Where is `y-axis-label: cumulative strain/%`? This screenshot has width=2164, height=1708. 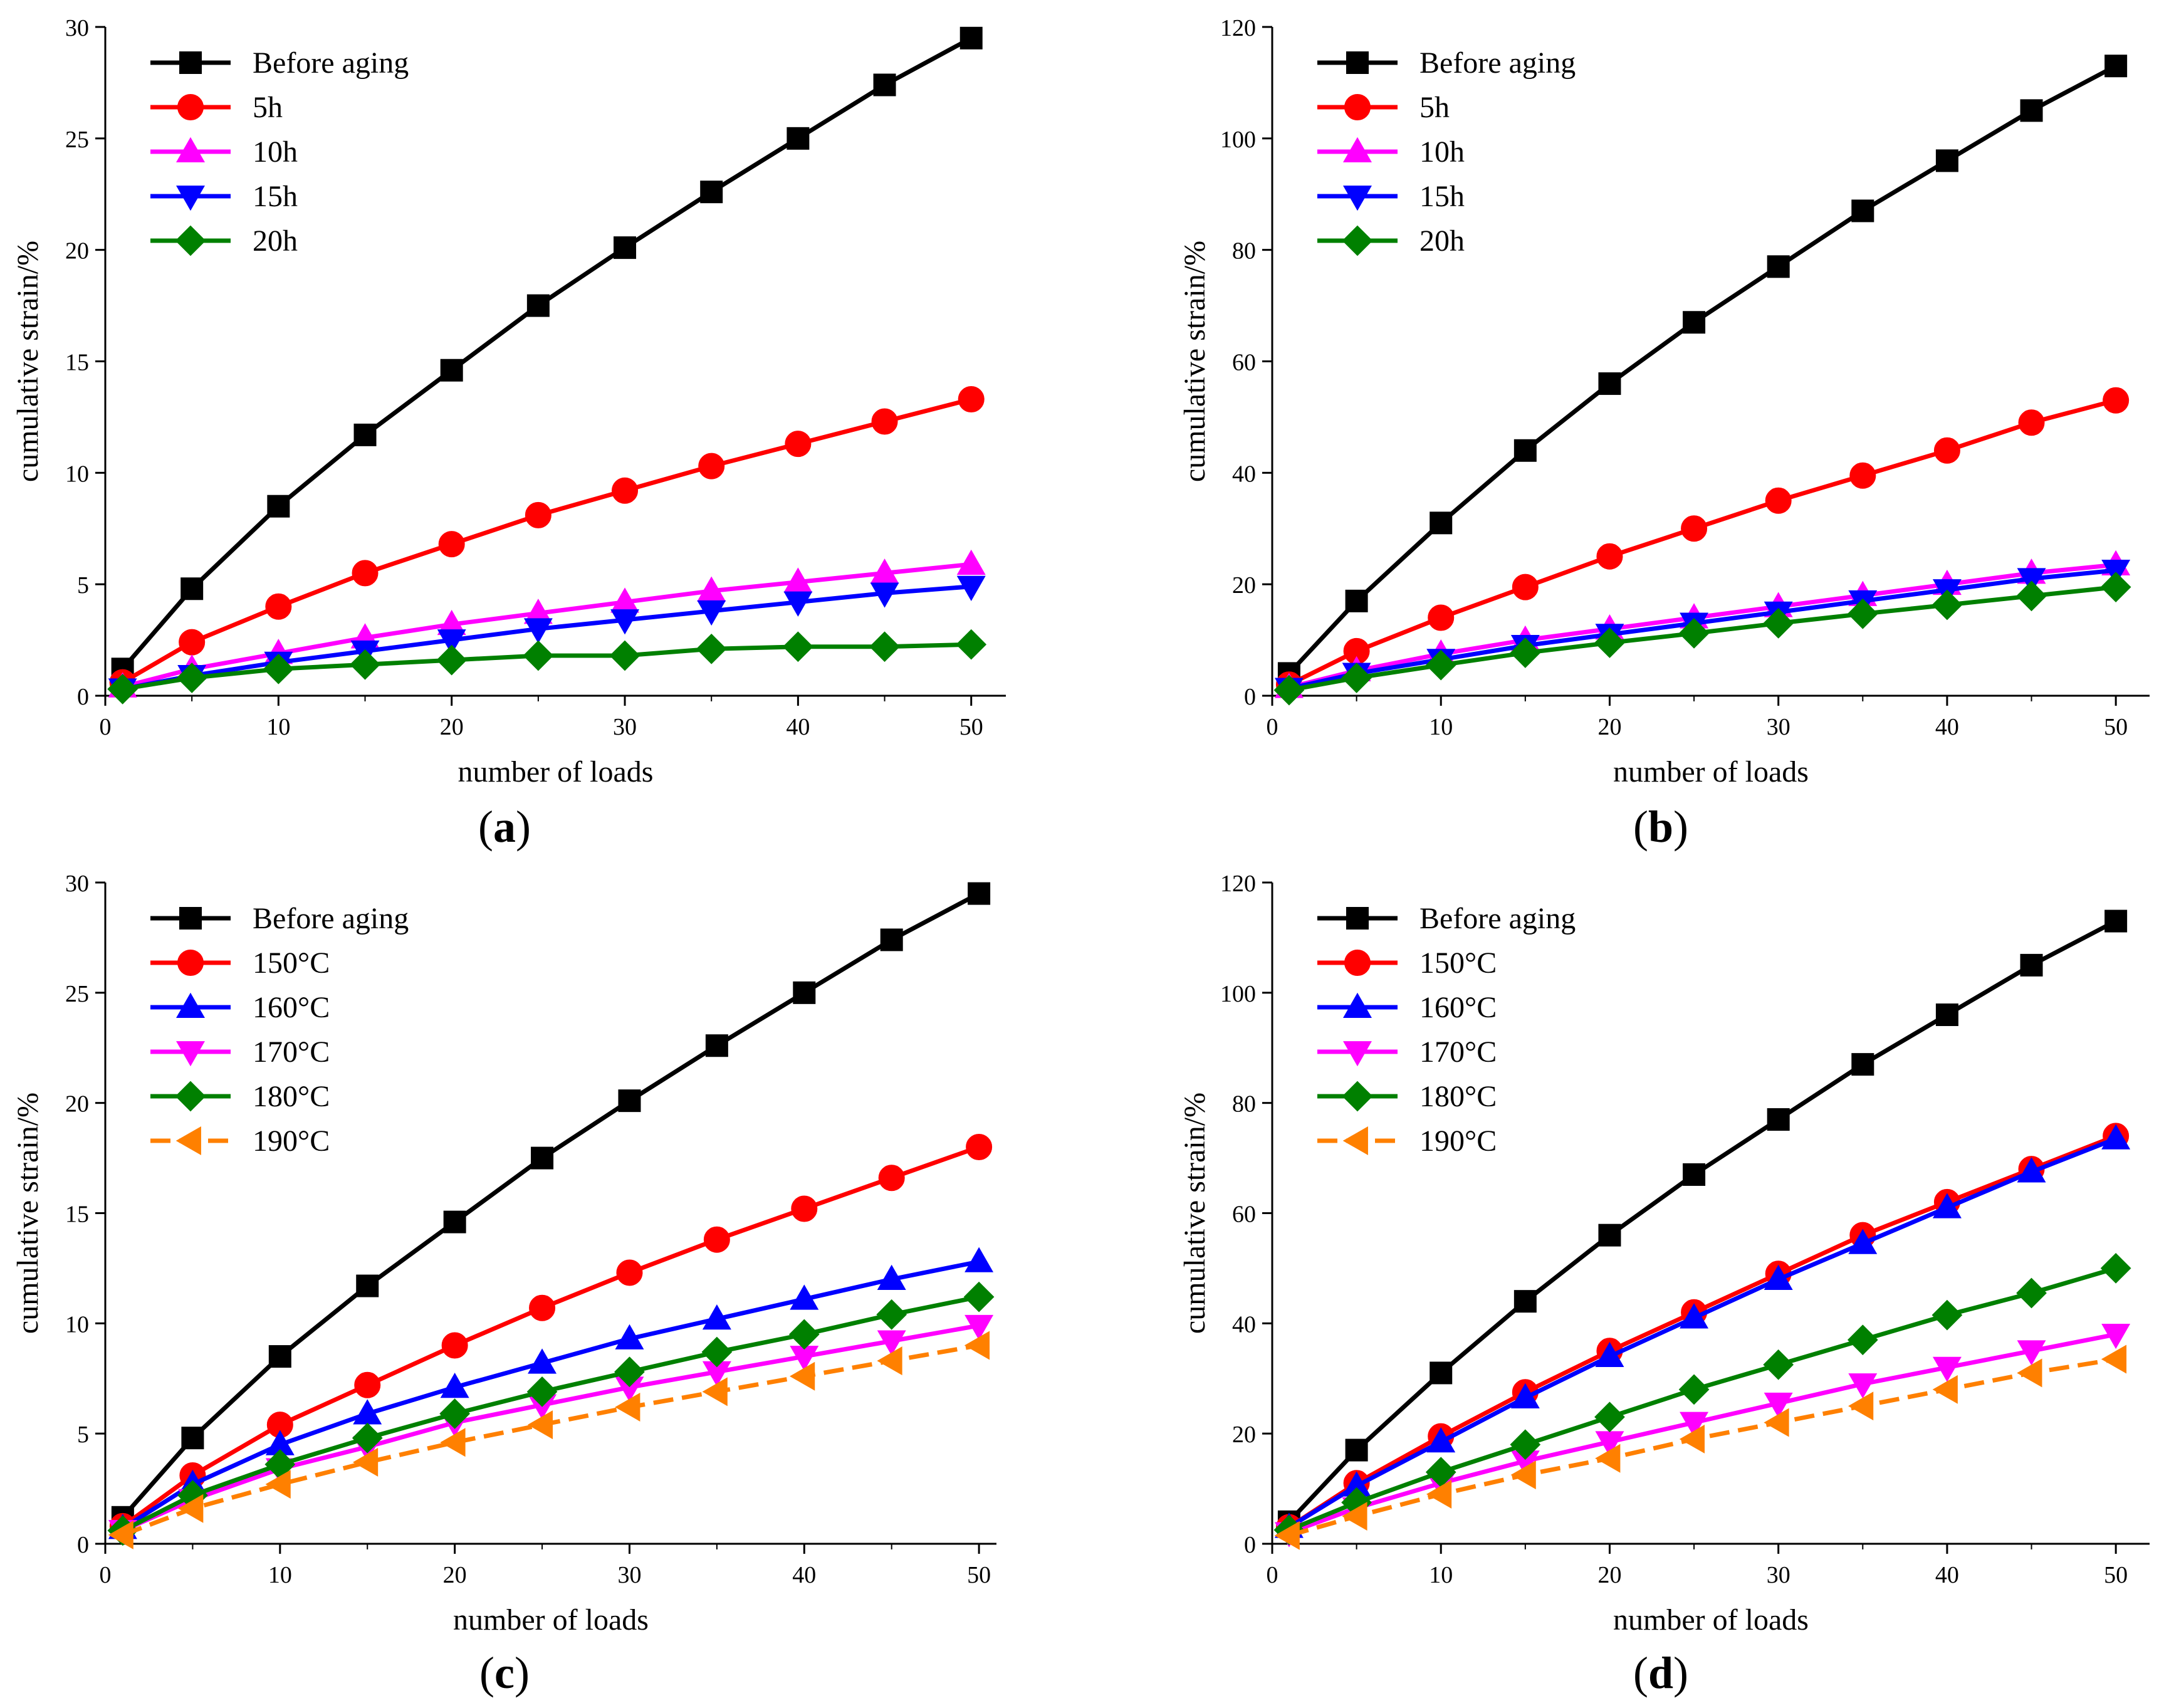 y-axis-label: cumulative strain/% is located at coordinates (1194, 1213).